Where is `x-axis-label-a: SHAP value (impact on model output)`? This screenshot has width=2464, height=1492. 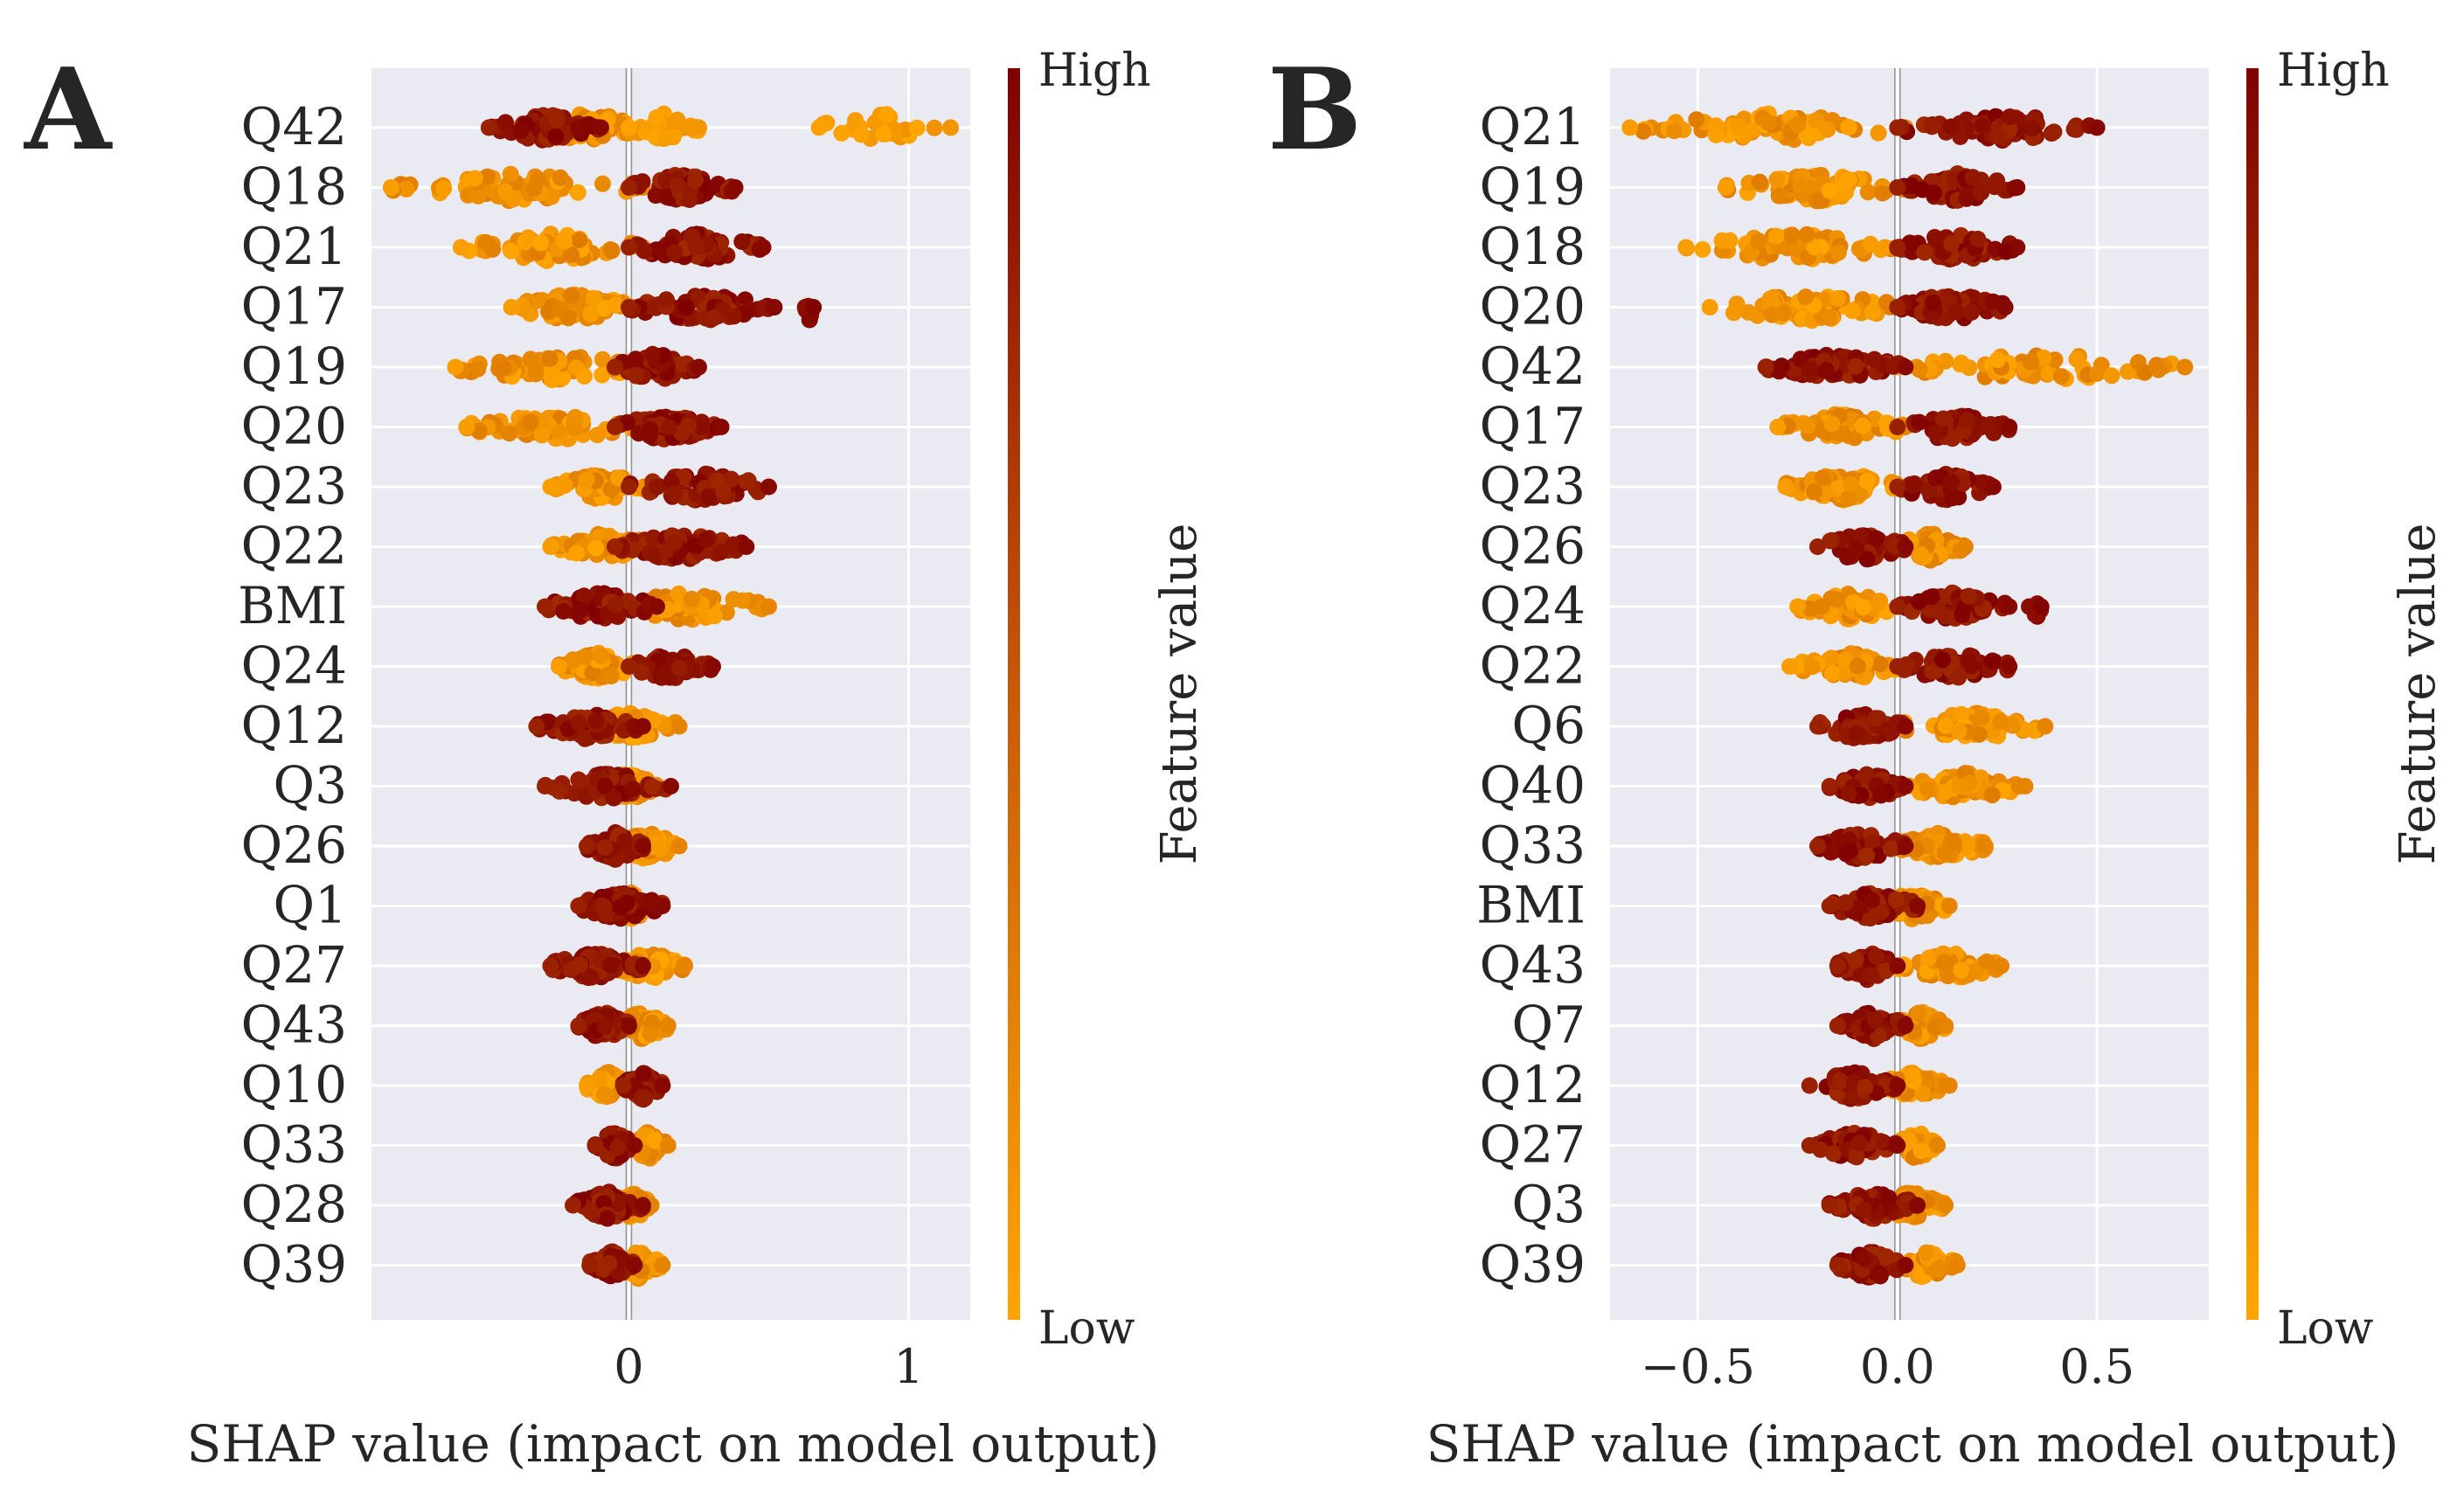 x-axis-label-a: SHAP value (impact on model output) is located at coordinates (673, 1444).